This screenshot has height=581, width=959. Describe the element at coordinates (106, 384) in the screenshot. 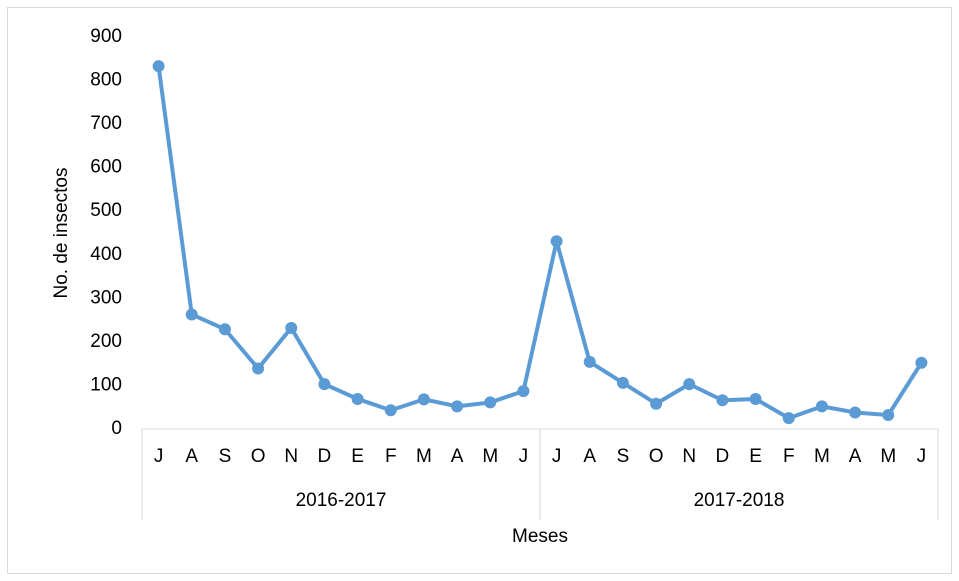

I see `y-tick-label: 100` at that location.